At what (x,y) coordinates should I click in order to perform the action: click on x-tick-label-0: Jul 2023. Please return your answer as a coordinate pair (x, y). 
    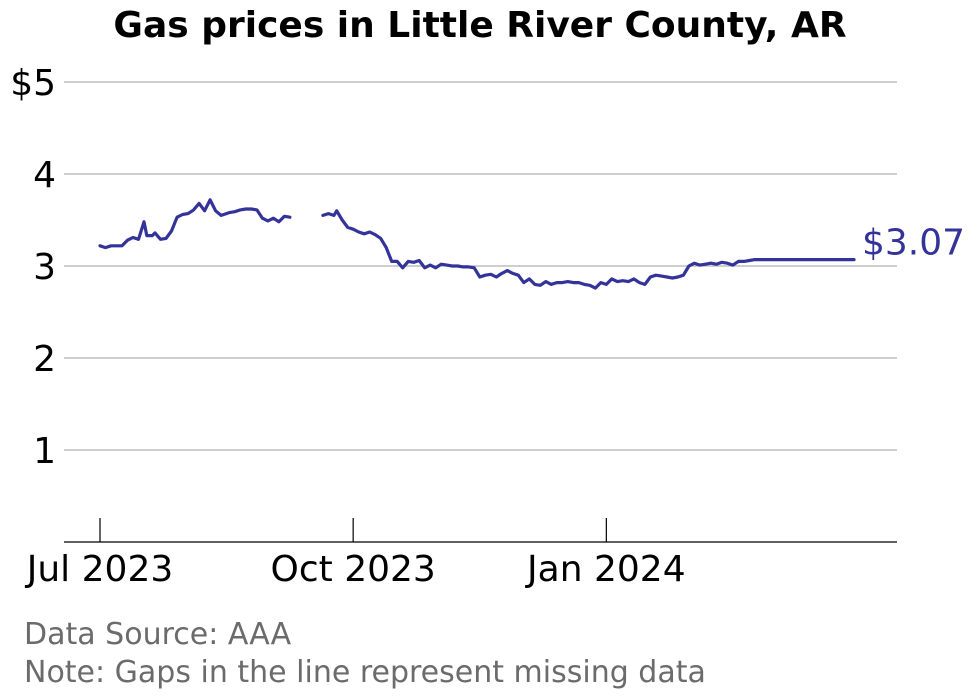
    Looking at the image, I should click on (99, 569).